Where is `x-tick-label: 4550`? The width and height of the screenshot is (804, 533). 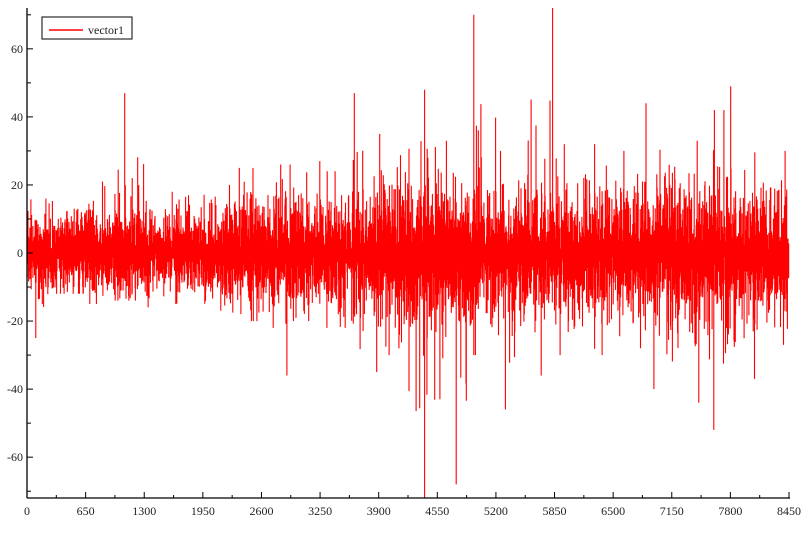
x-tick-label: 4550 is located at coordinates (437, 511).